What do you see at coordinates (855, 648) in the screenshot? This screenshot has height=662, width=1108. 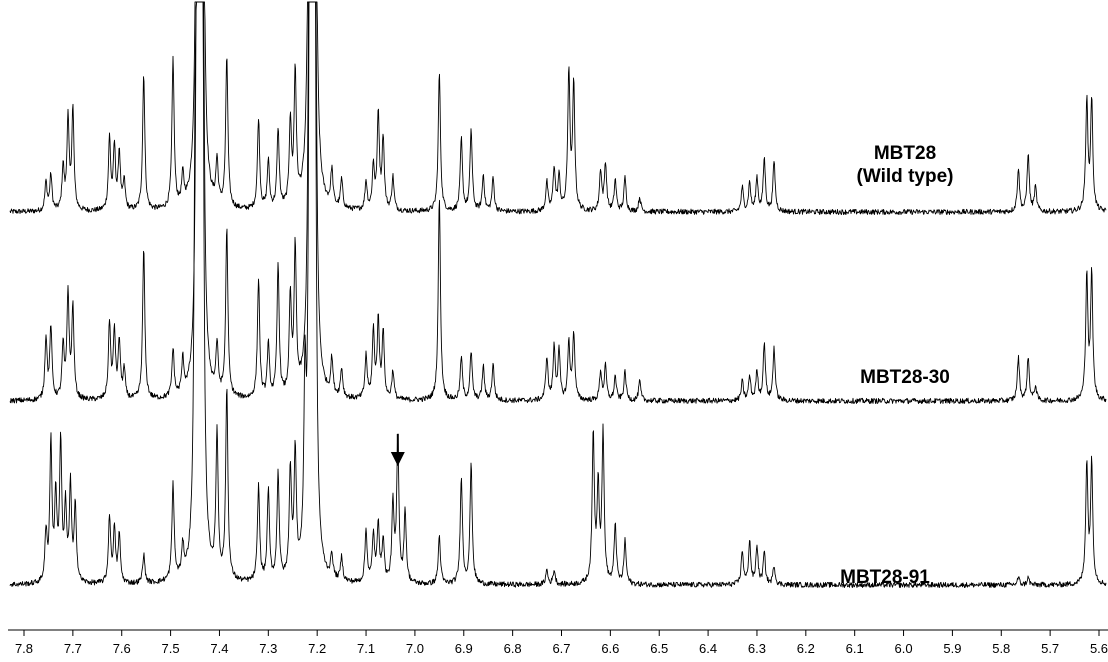 I see `x-tick-label: 6.1` at bounding box center [855, 648].